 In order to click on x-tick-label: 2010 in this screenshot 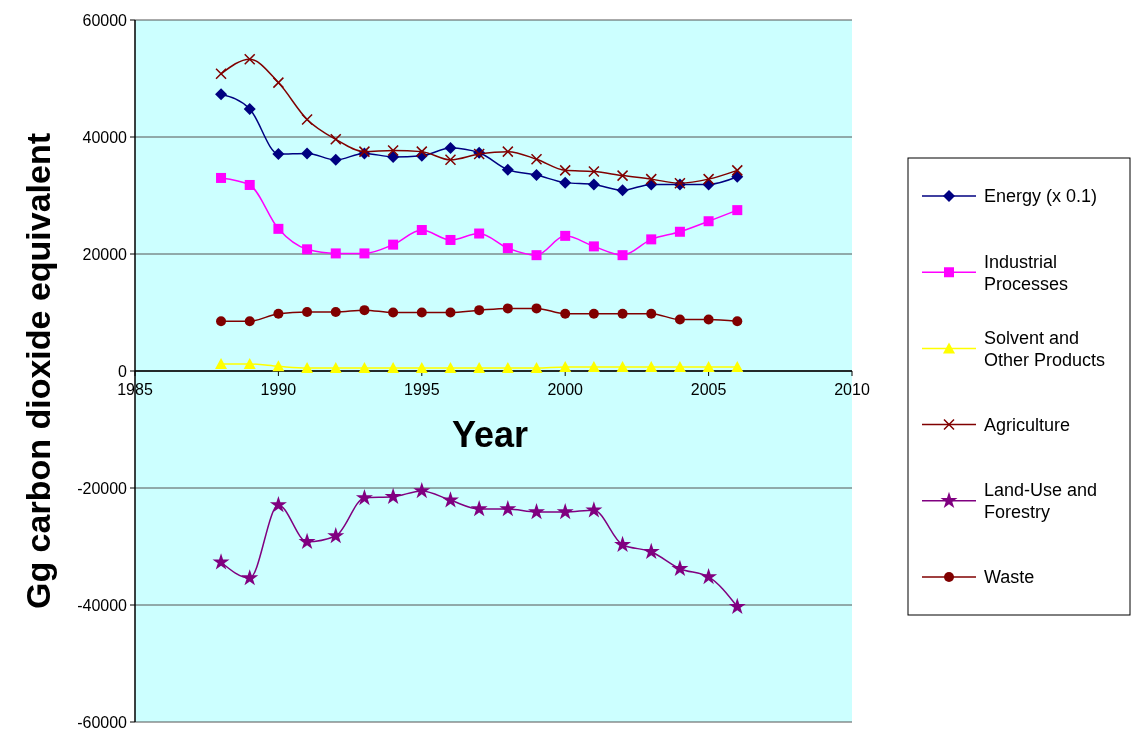, I will do `click(852, 389)`.